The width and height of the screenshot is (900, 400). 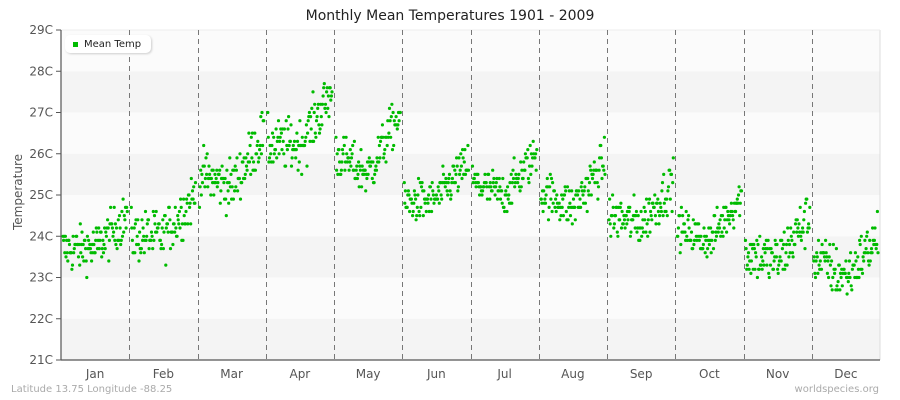 I want to click on y-tick-label: 22C, so click(x=41, y=319).